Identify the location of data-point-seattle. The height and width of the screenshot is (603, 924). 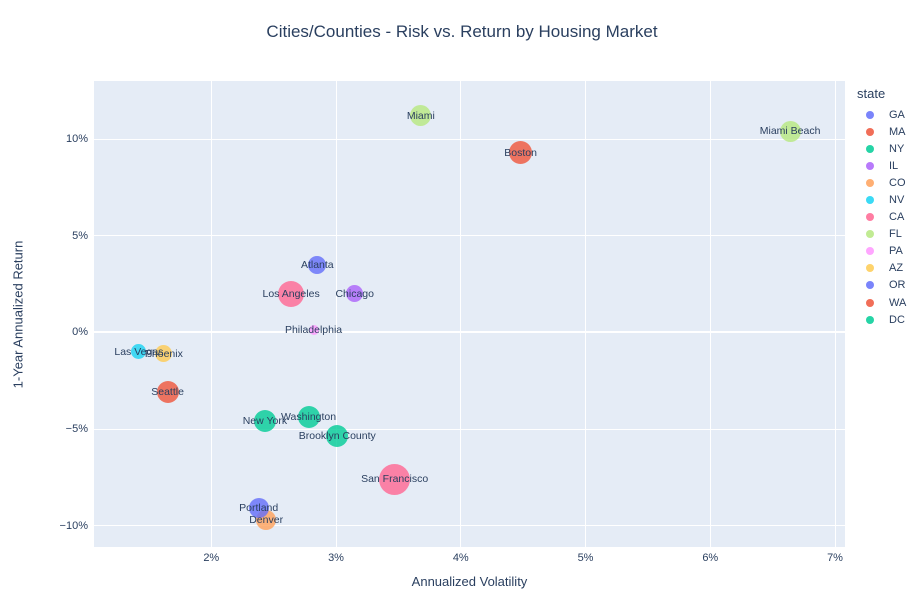
(167, 392).